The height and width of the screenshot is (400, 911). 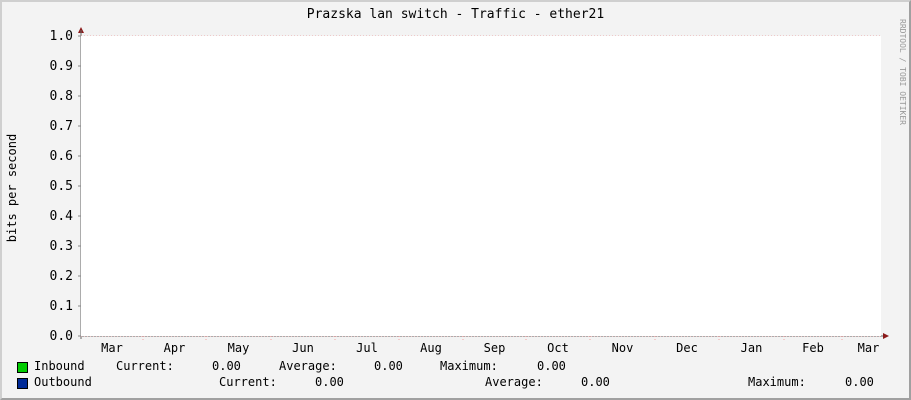 I want to click on x-tick-label: Sep, so click(x=495, y=348).